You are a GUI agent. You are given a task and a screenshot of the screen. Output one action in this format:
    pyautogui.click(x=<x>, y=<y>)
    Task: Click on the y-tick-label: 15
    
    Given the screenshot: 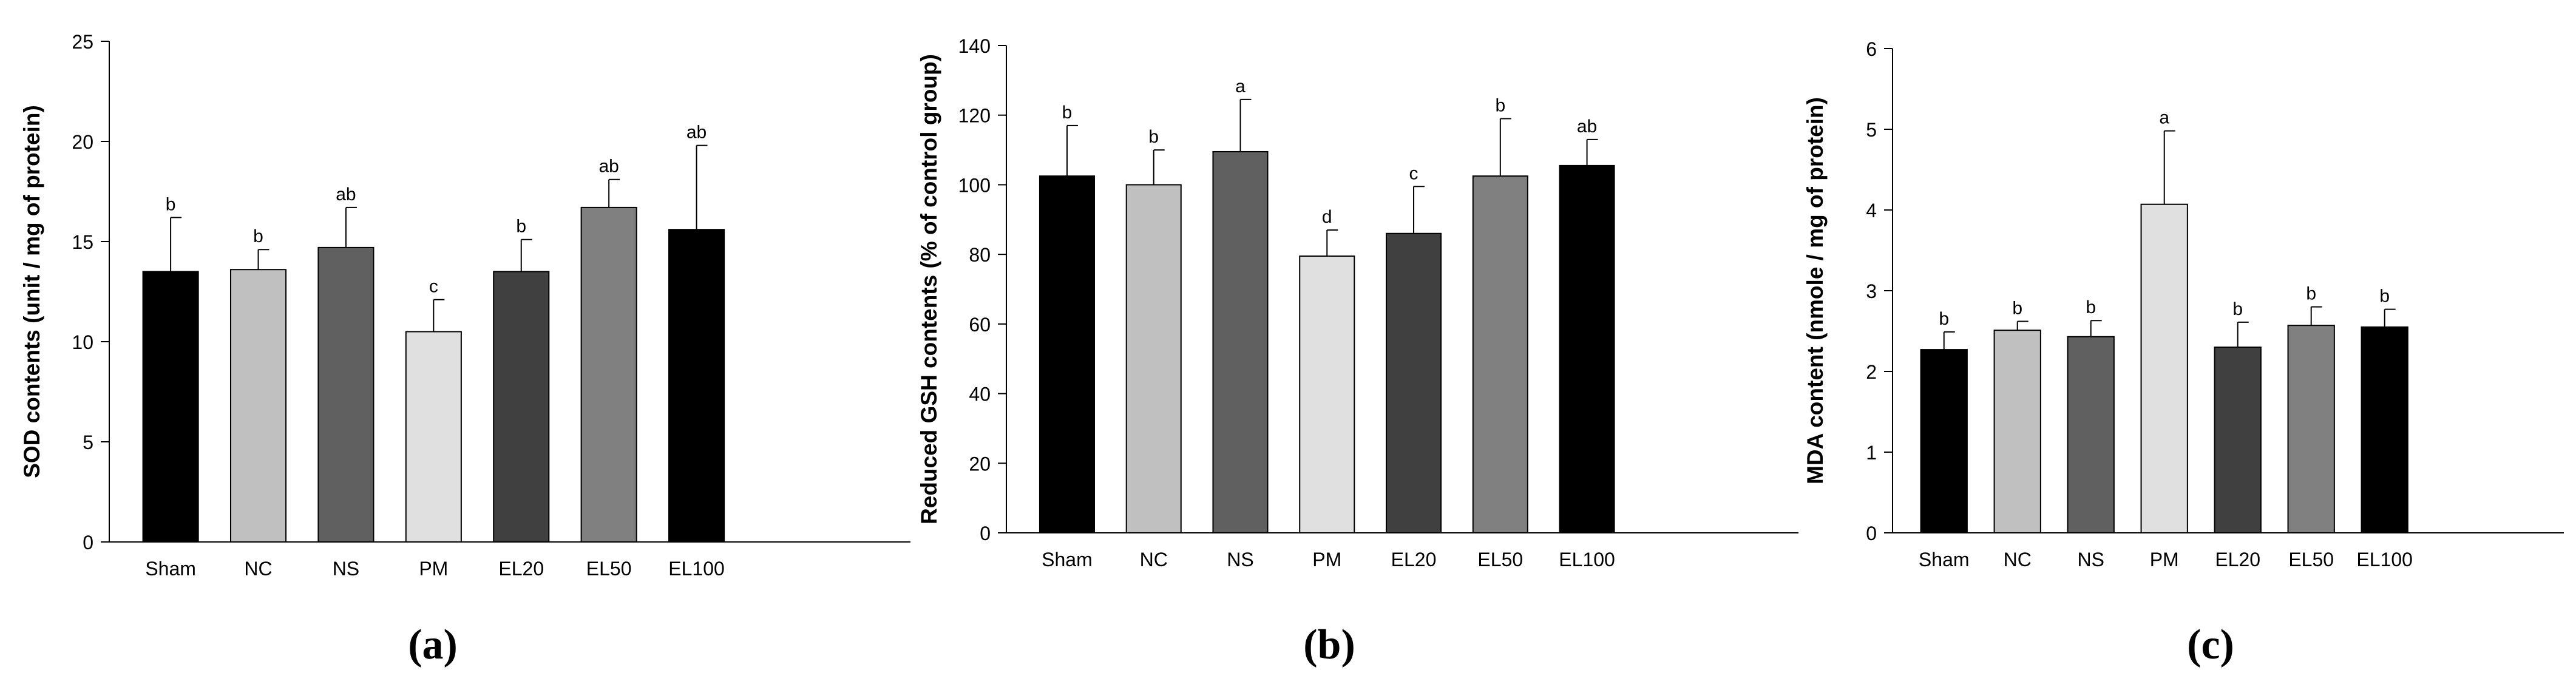 What is the action you would take?
    pyautogui.click(x=83, y=242)
    